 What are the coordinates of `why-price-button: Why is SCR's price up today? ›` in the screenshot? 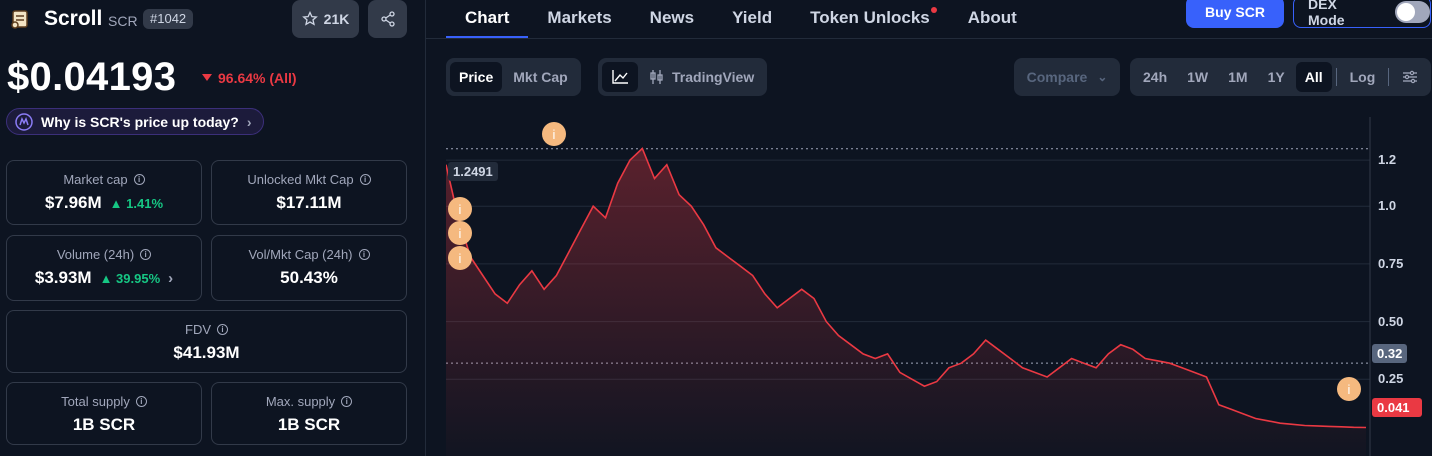 It's located at (135, 121).